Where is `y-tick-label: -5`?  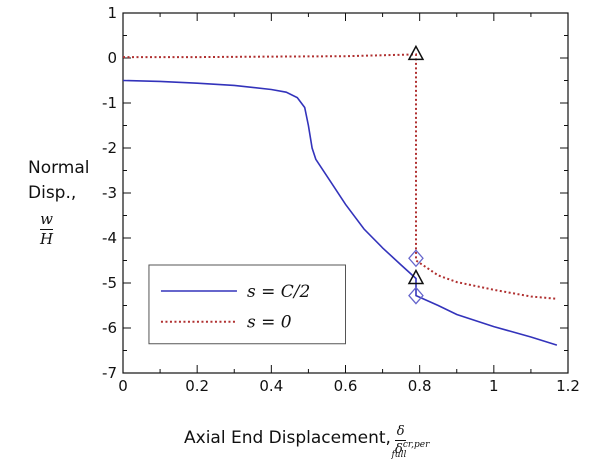 y-tick-label: -5 is located at coordinates (109, 283).